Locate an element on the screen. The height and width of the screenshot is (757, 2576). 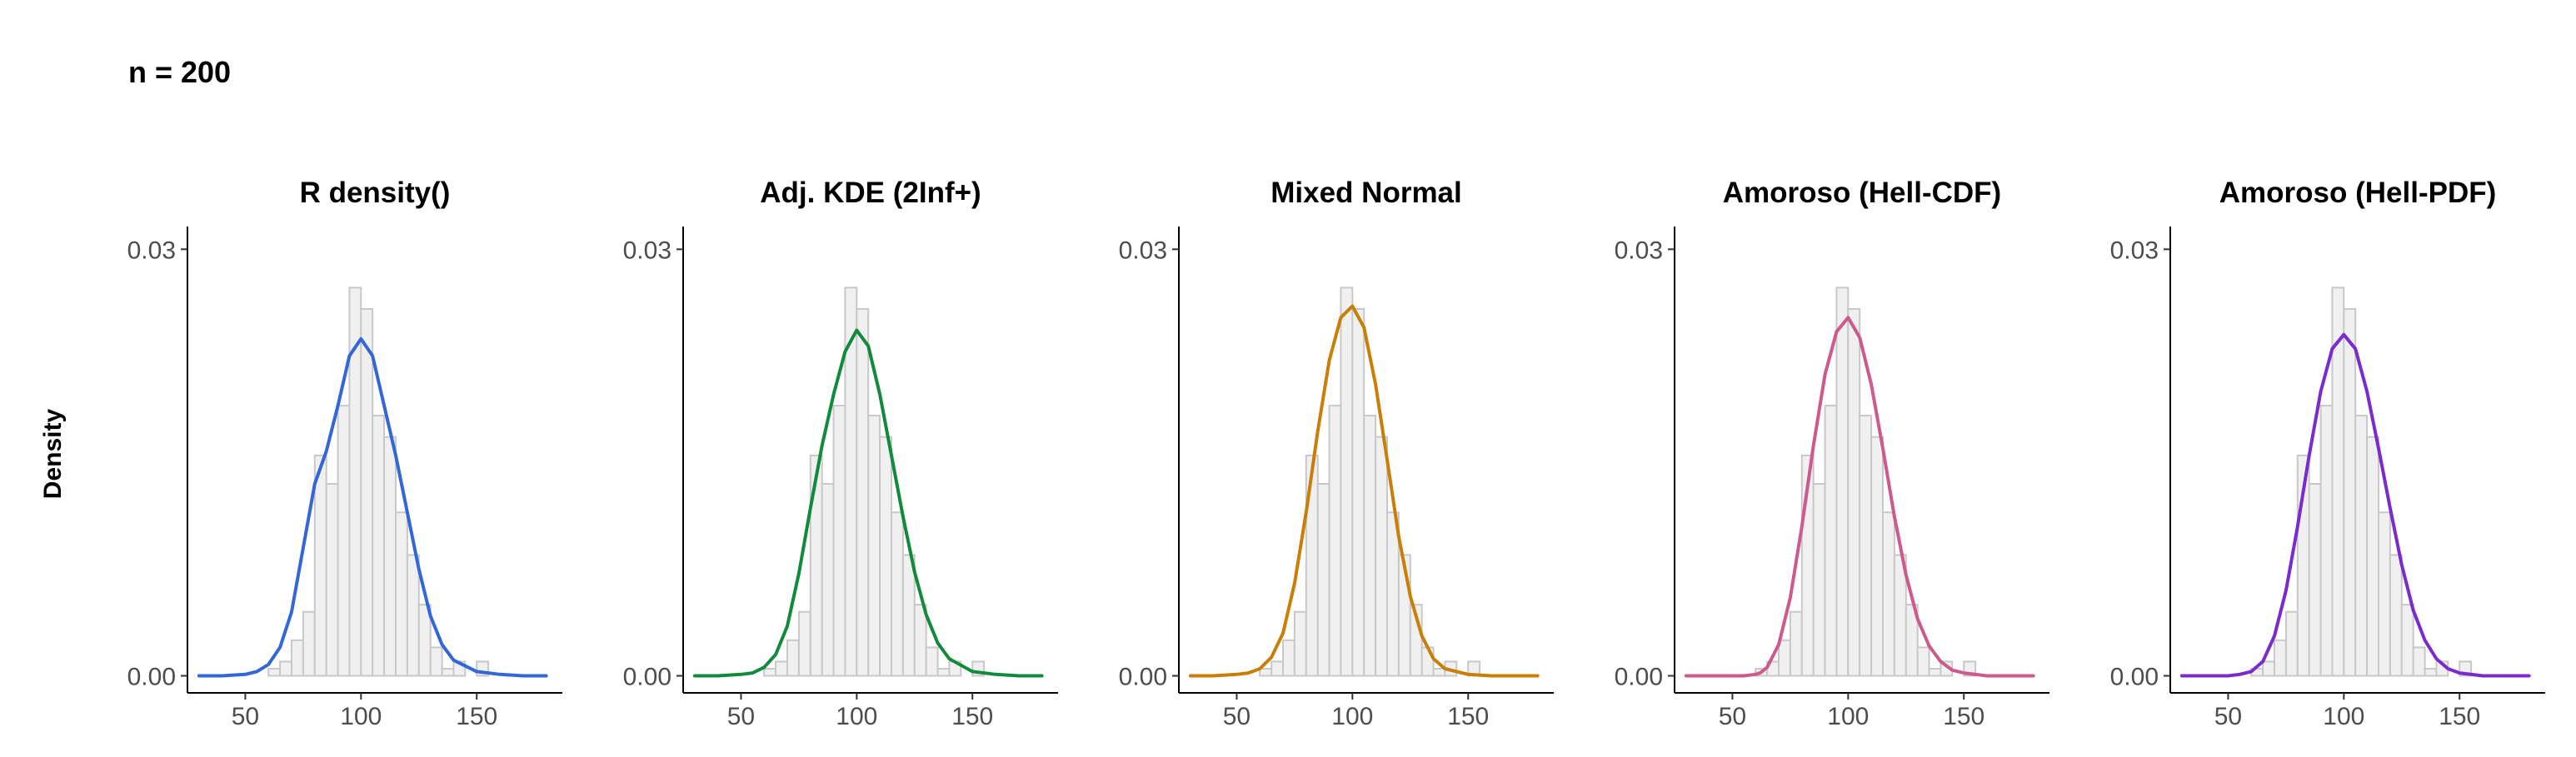
panel-2: Adj. KDE (2Inf+) 0.00 0.03 50 100 150 is located at coordinates (840, 453).